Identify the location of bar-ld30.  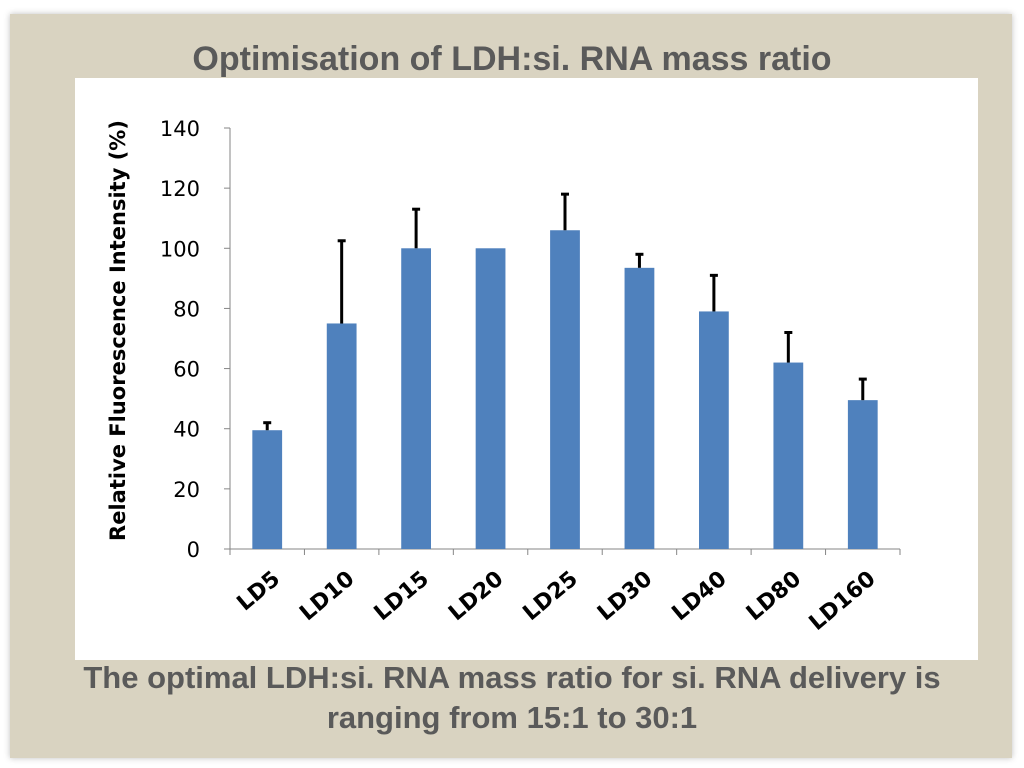
(639, 408).